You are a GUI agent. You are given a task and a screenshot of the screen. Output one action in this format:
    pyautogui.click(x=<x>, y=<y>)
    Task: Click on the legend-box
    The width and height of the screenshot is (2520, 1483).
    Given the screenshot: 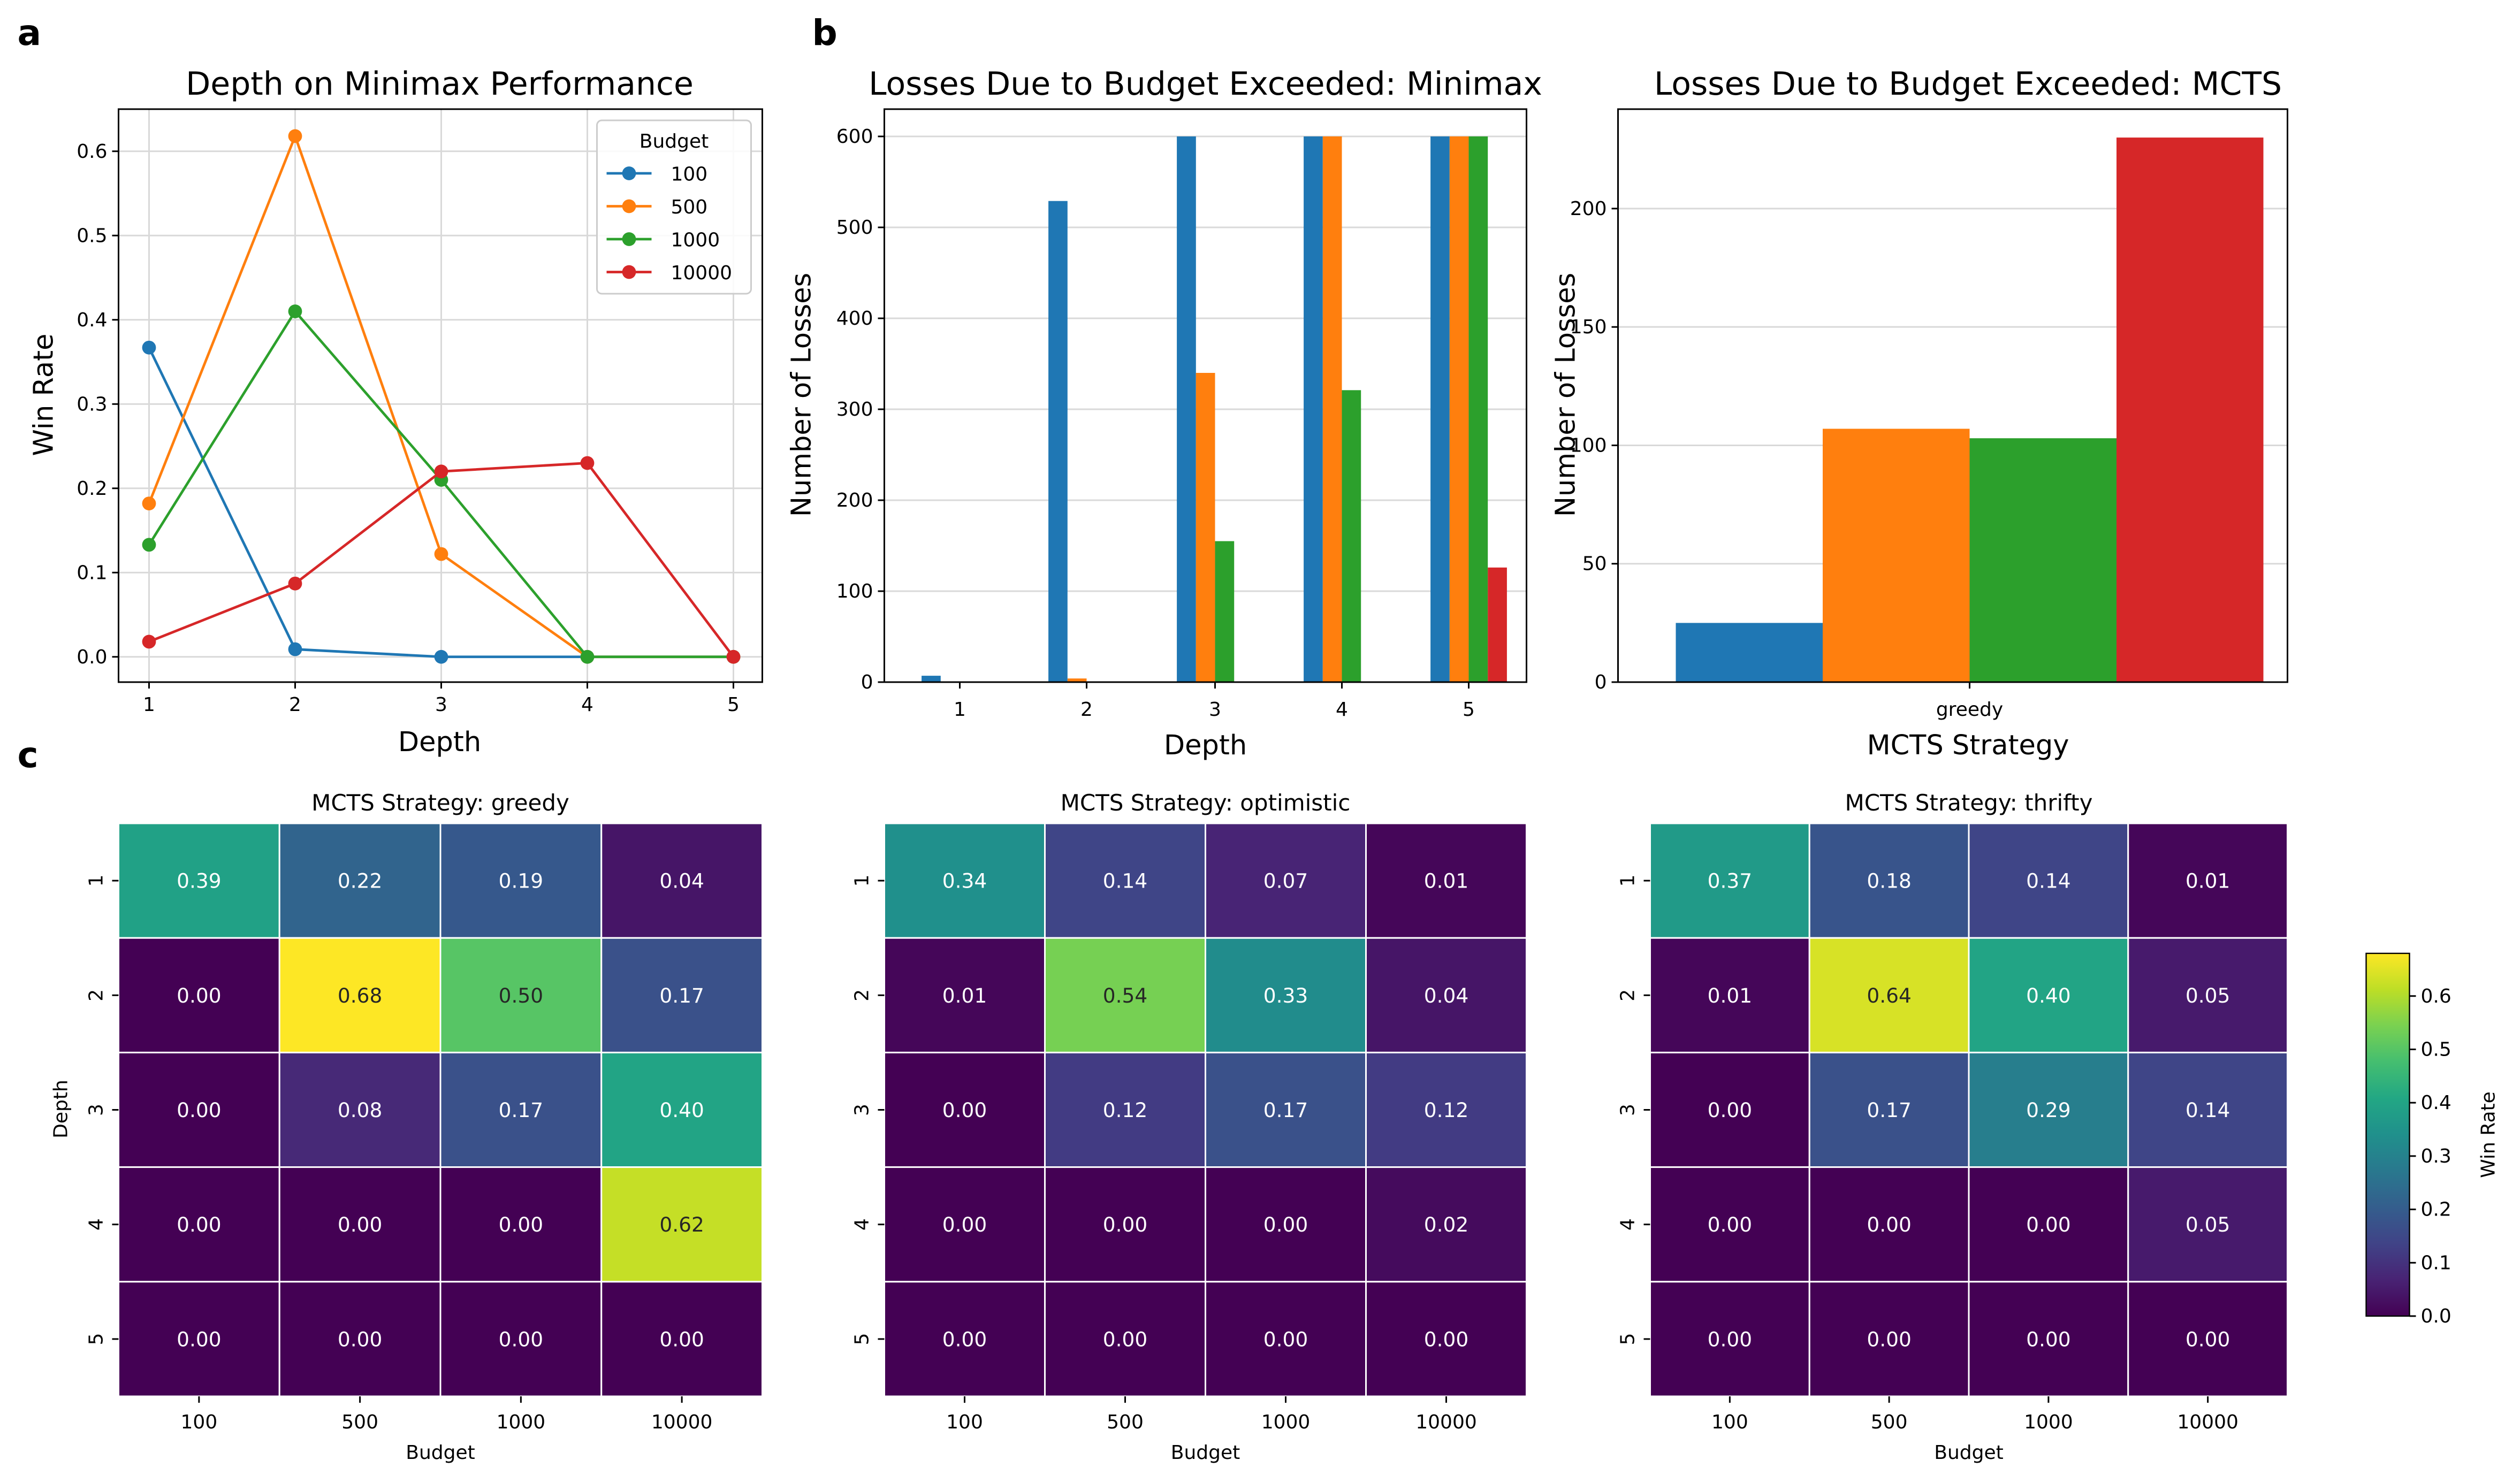 What is the action you would take?
    pyautogui.click(x=674, y=207)
    